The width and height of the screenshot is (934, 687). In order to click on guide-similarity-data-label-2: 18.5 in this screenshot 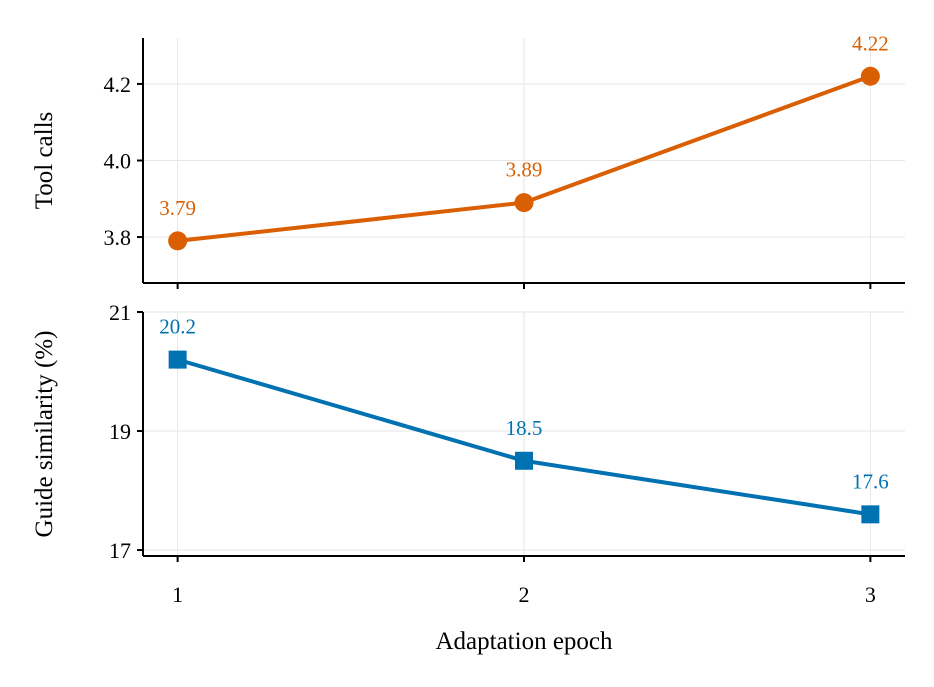, I will do `click(524, 428)`.